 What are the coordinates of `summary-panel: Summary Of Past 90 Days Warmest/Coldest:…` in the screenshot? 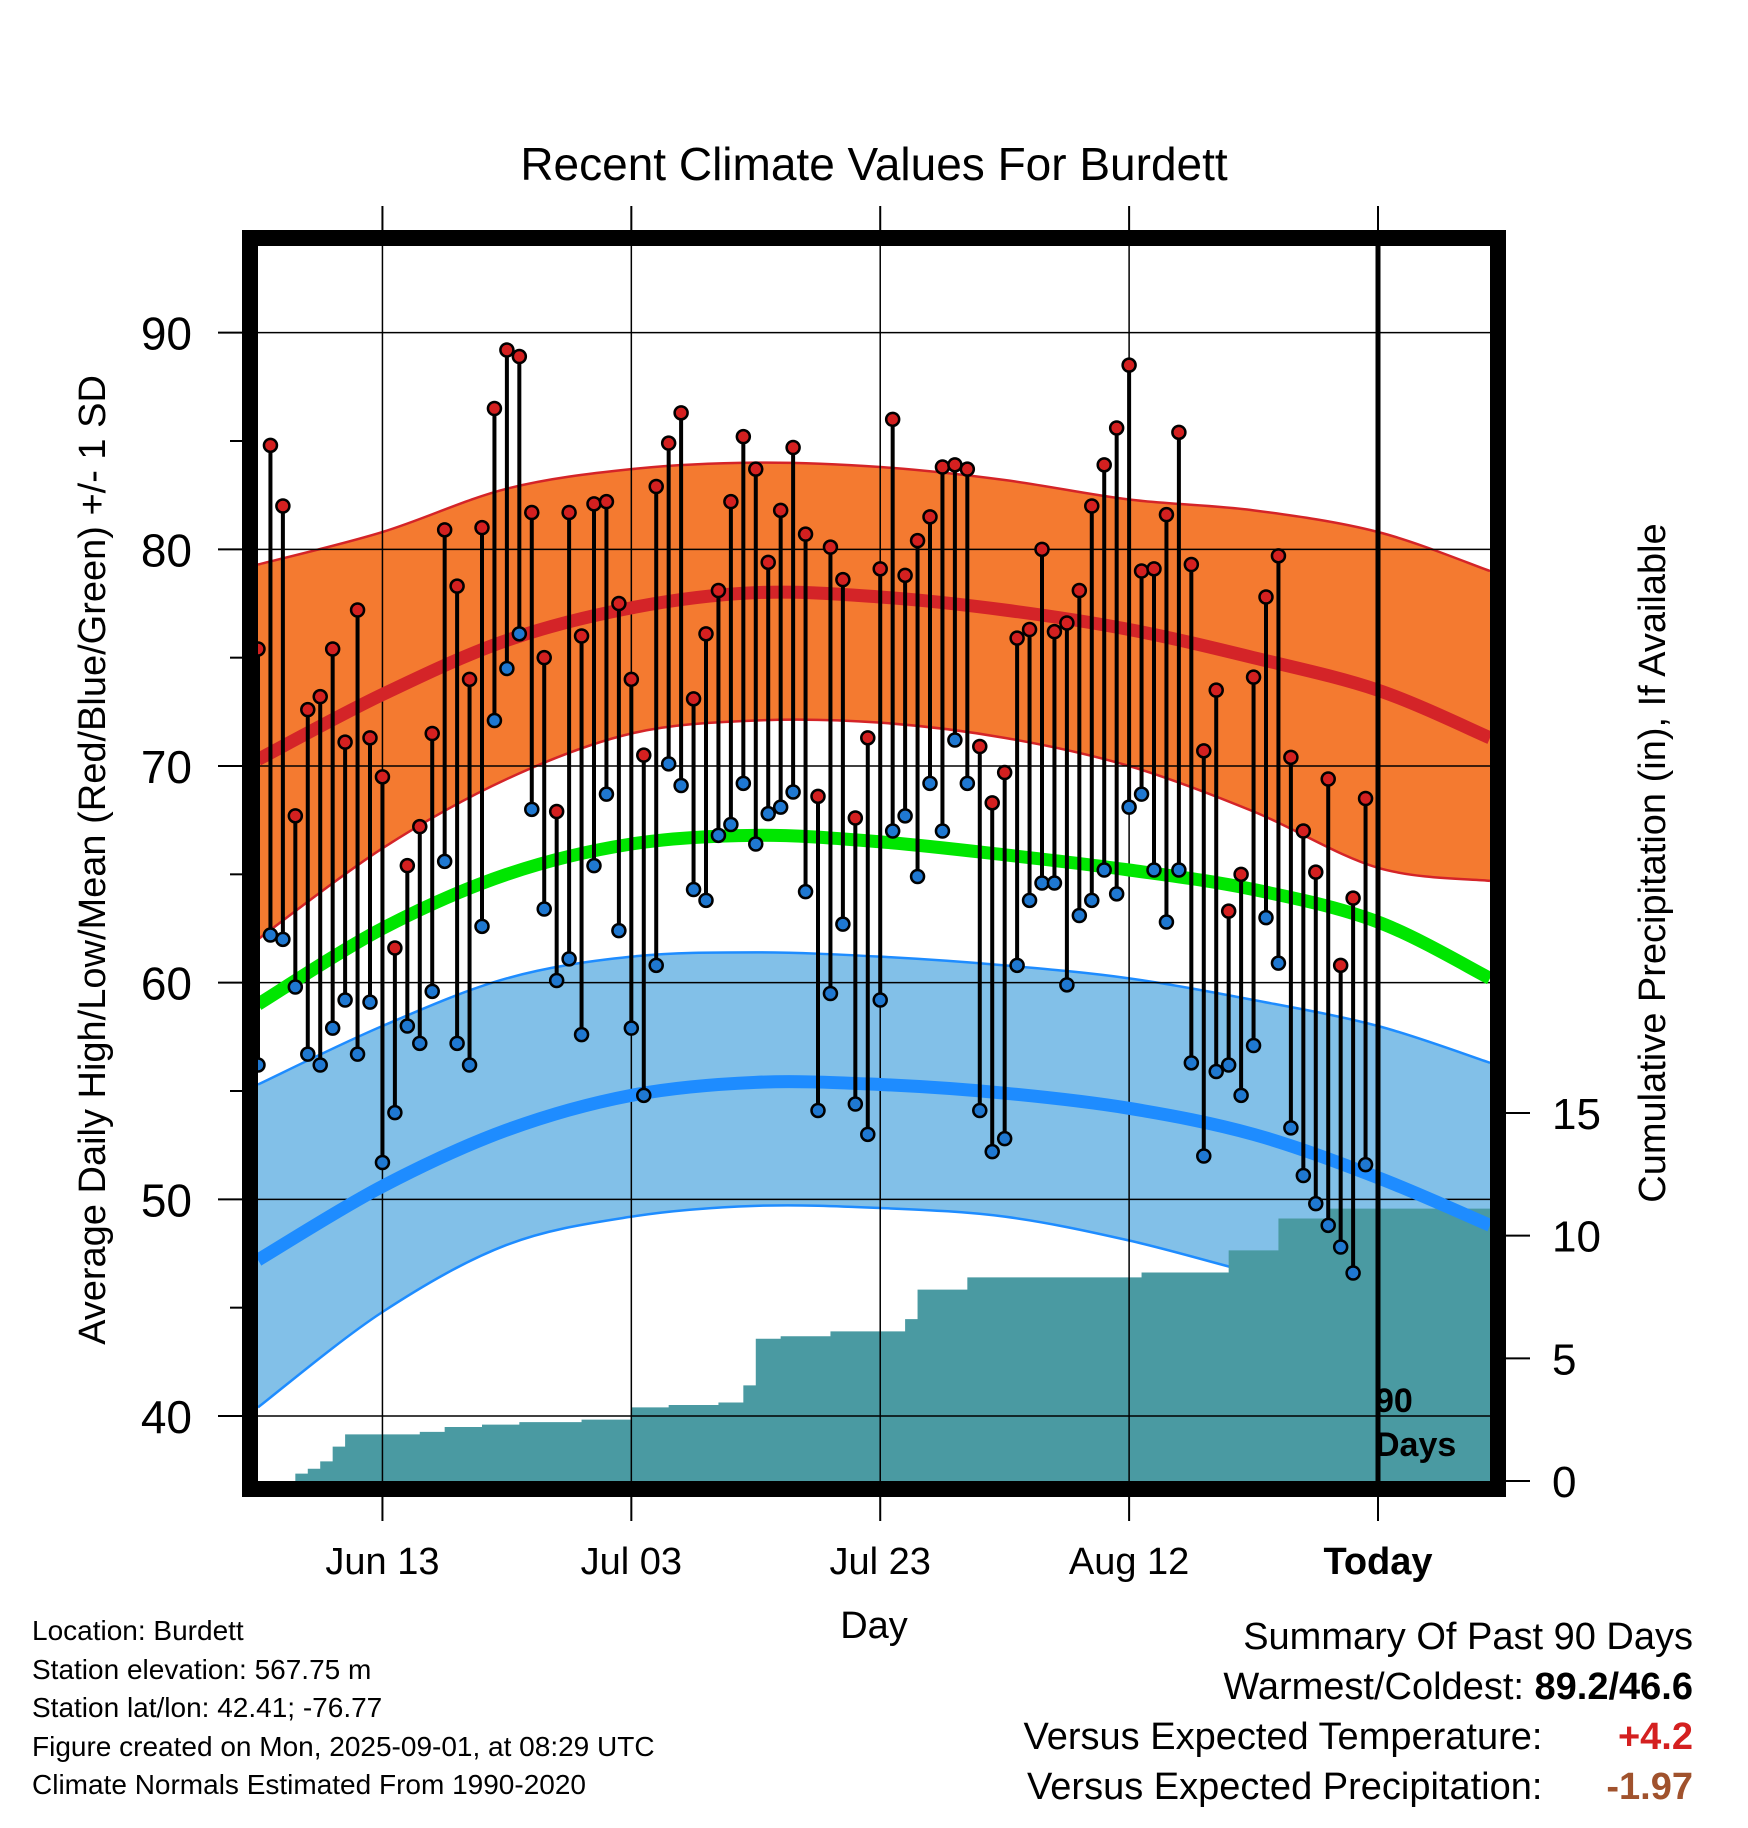 It's located at (1358, 1712).